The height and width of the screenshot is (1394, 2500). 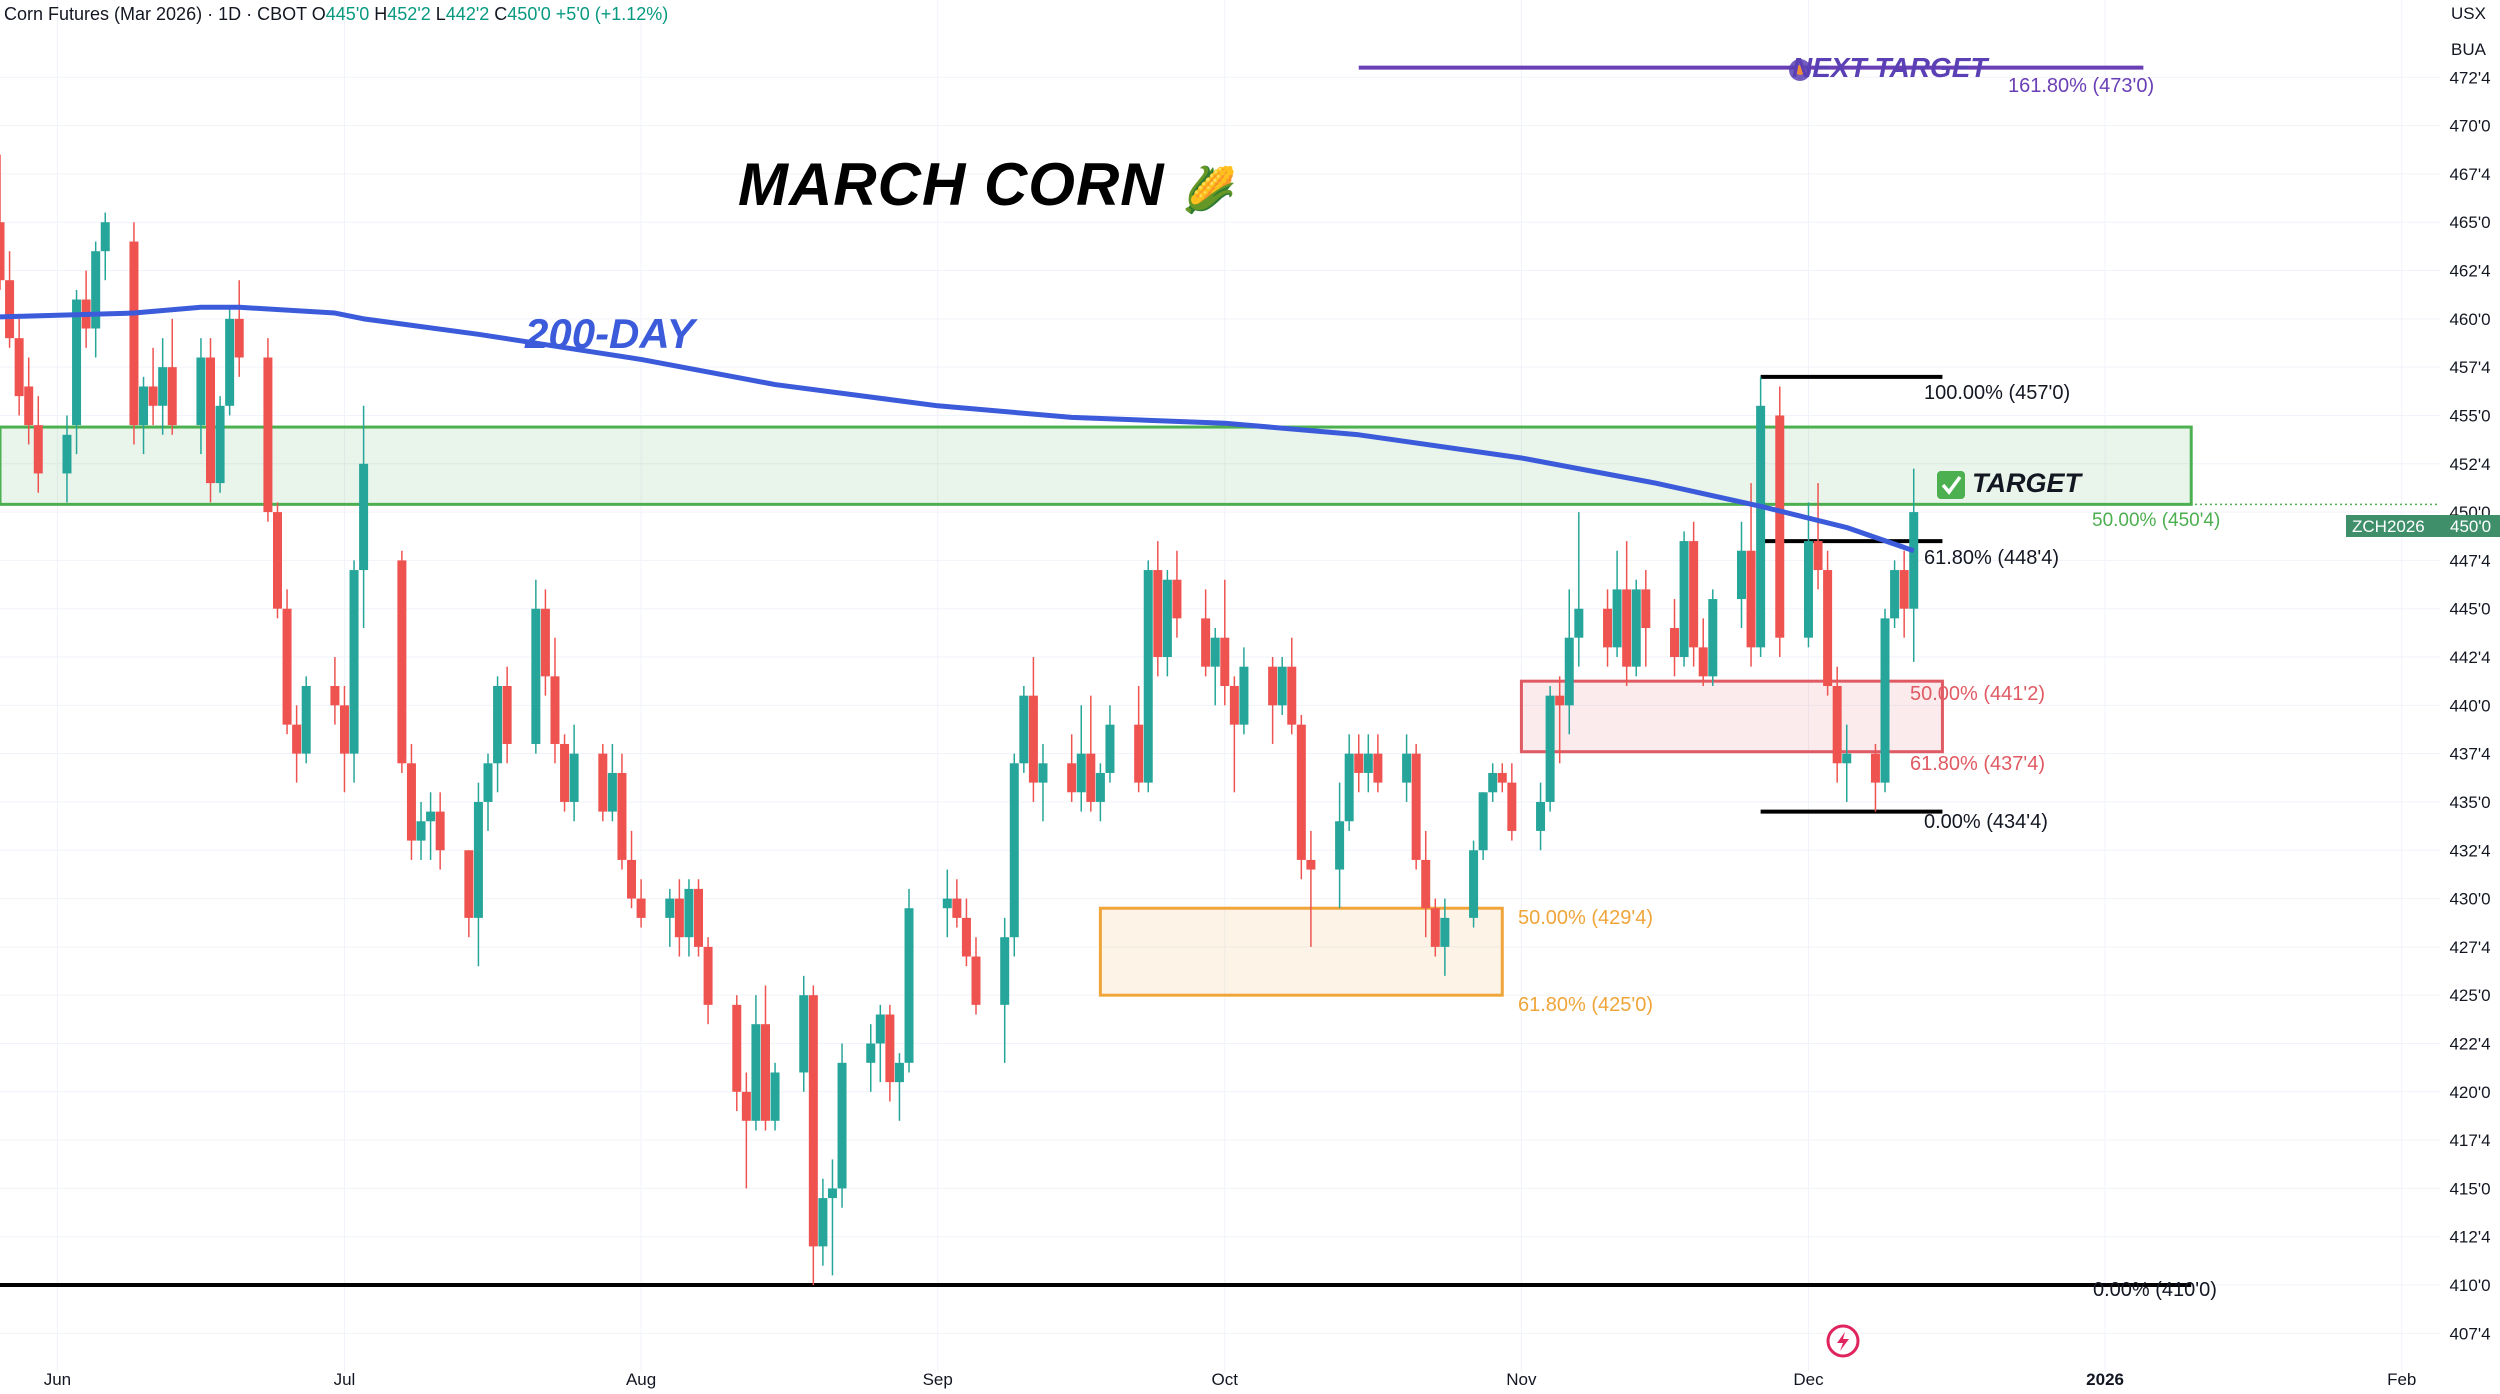 What do you see at coordinates (2469, 947) in the screenshot?
I see `y-tick-label: 427'4` at bounding box center [2469, 947].